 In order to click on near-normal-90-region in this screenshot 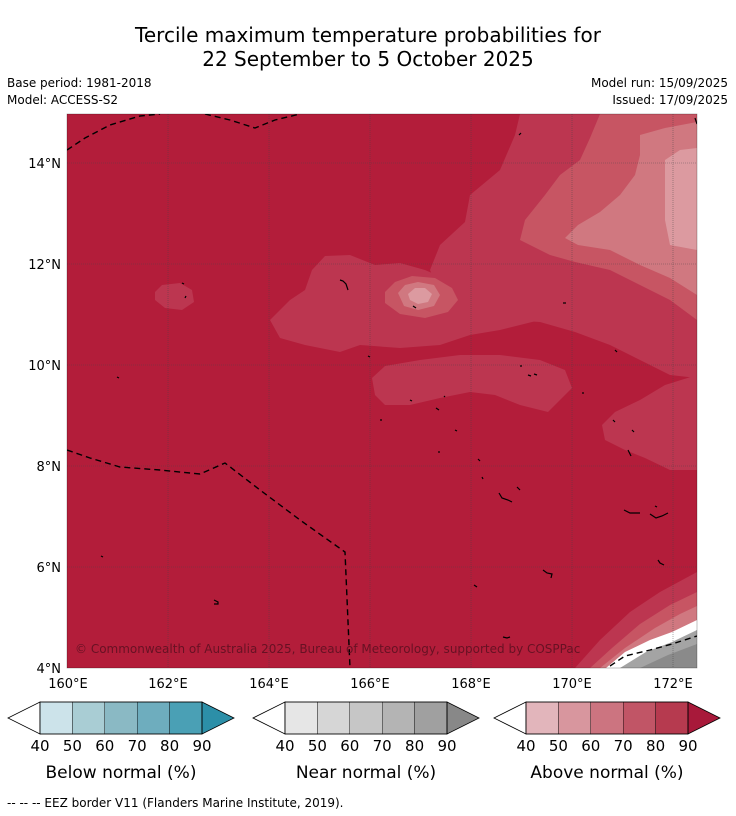, I will do `click(668, 656)`.